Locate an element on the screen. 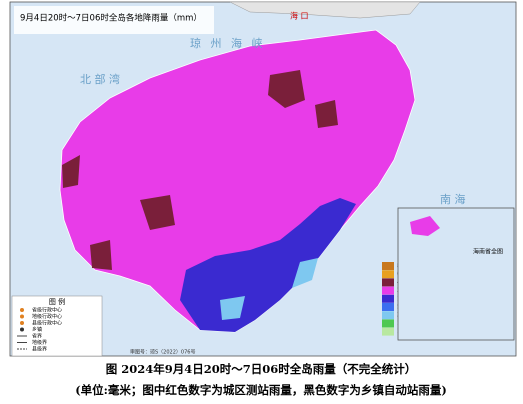 The image size is (523, 404). rain-25-area is located at coordinates (269, 289).